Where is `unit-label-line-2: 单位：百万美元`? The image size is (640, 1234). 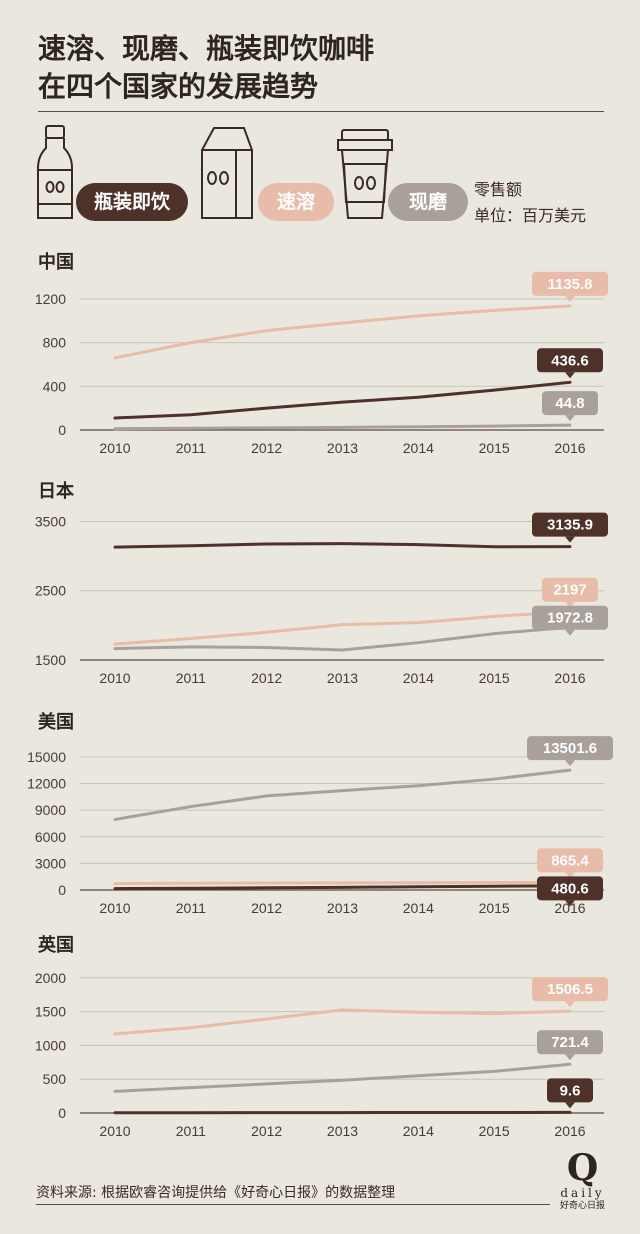
unit-label-line-2: 单位：百万美元 is located at coordinates (530, 215).